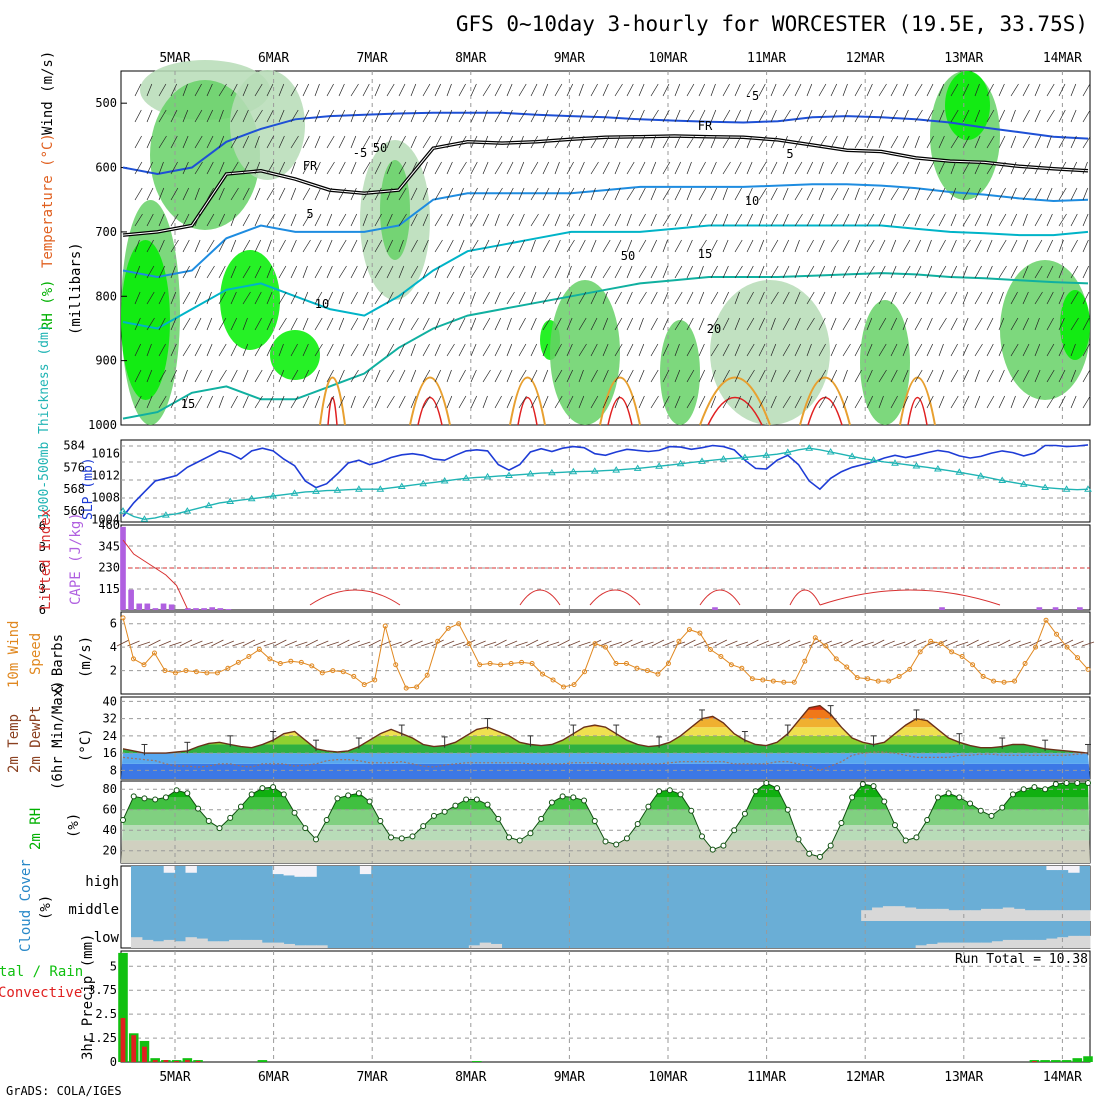  What do you see at coordinates (113, 770) in the screenshot?
I see `temp-tick-label: 8` at bounding box center [113, 770].